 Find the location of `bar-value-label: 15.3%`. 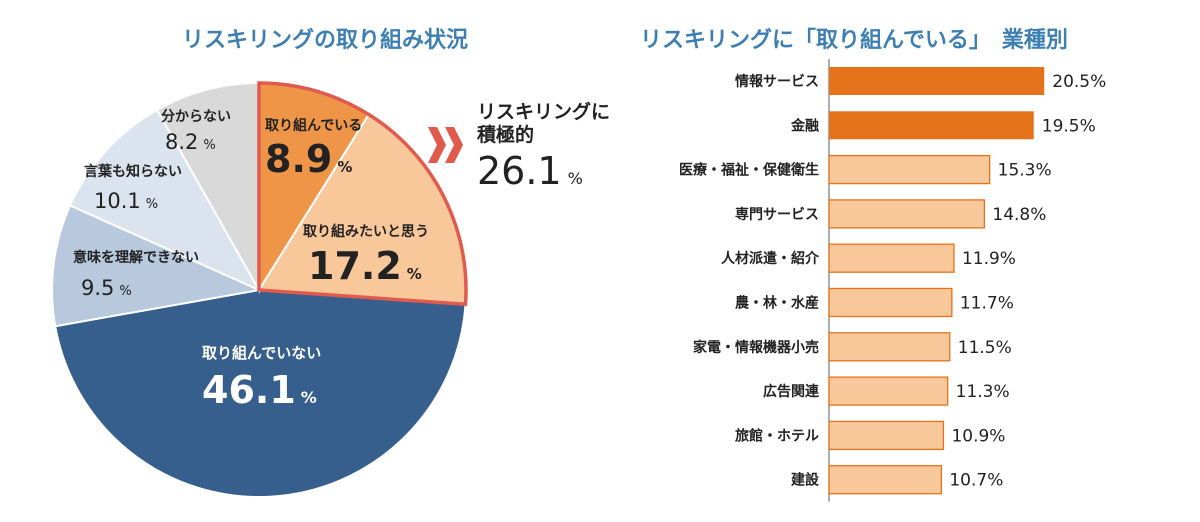

bar-value-label: 15.3% is located at coordinates (1025, 171).